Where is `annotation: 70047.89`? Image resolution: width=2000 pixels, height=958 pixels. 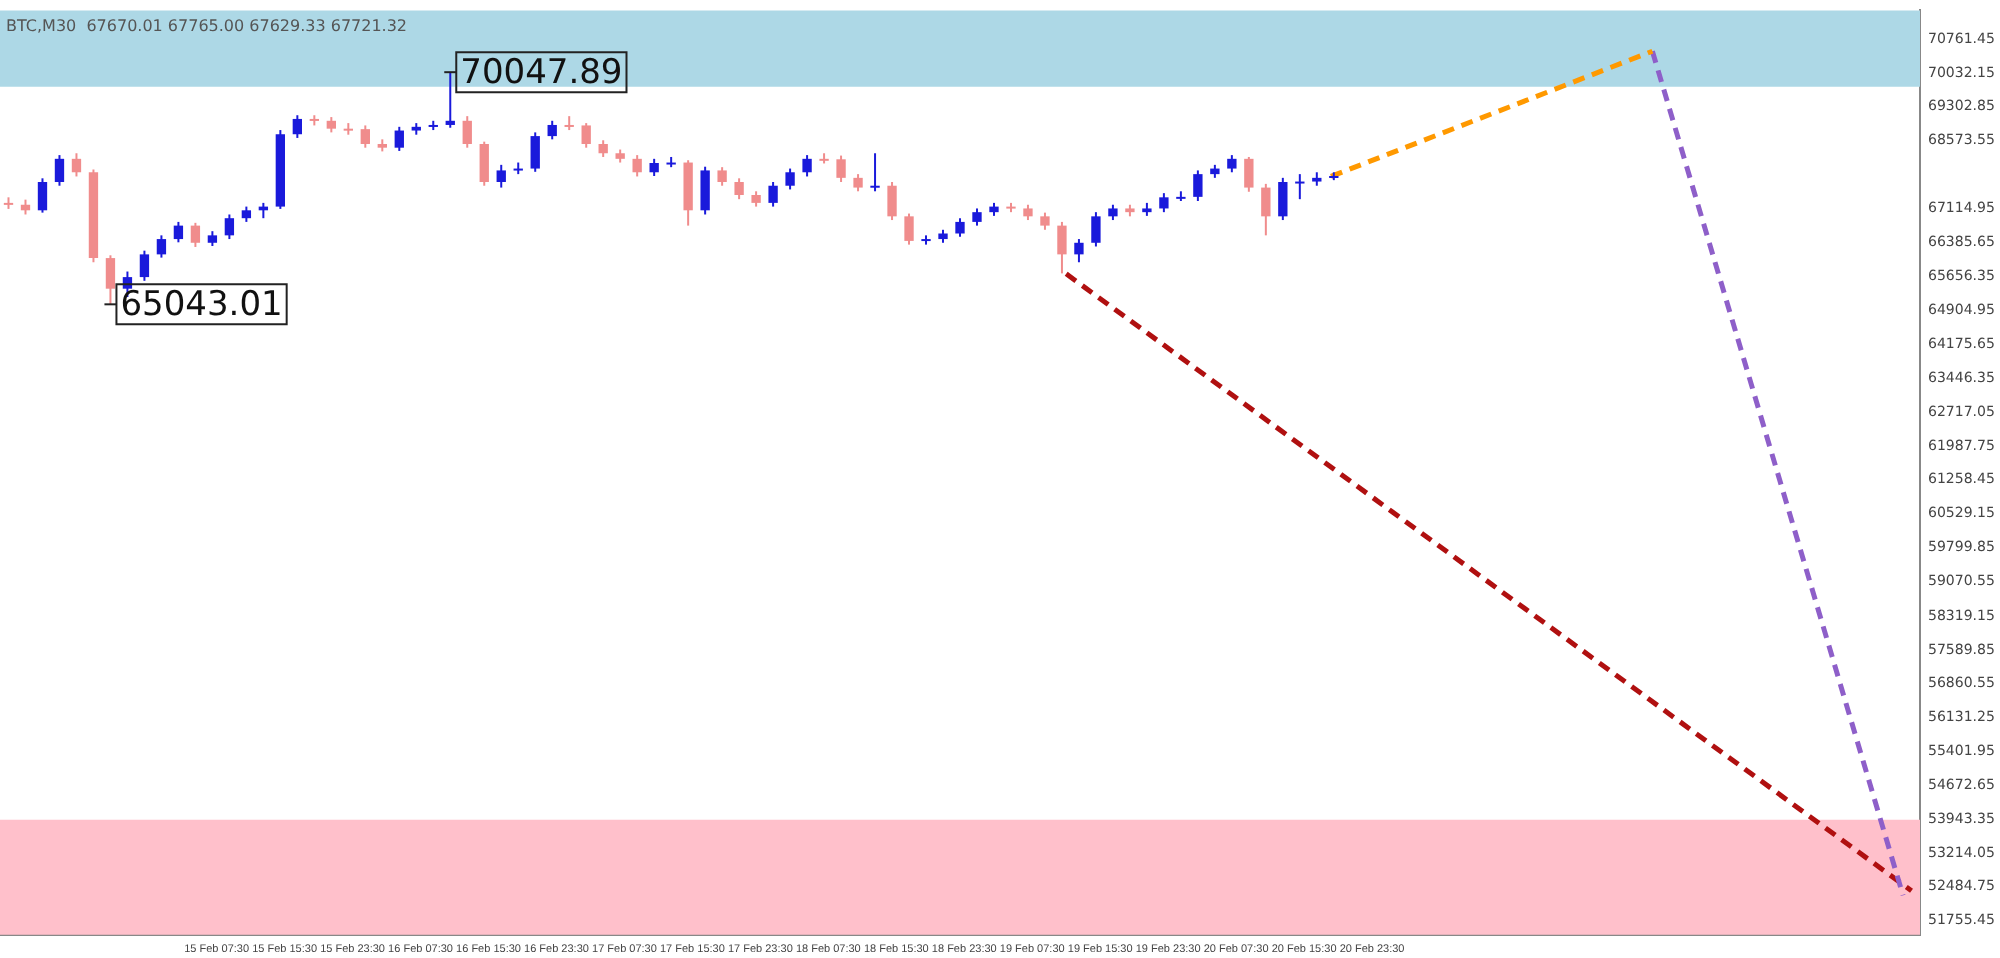
annotation: 70047.89 is located at coordinates (541, 73).